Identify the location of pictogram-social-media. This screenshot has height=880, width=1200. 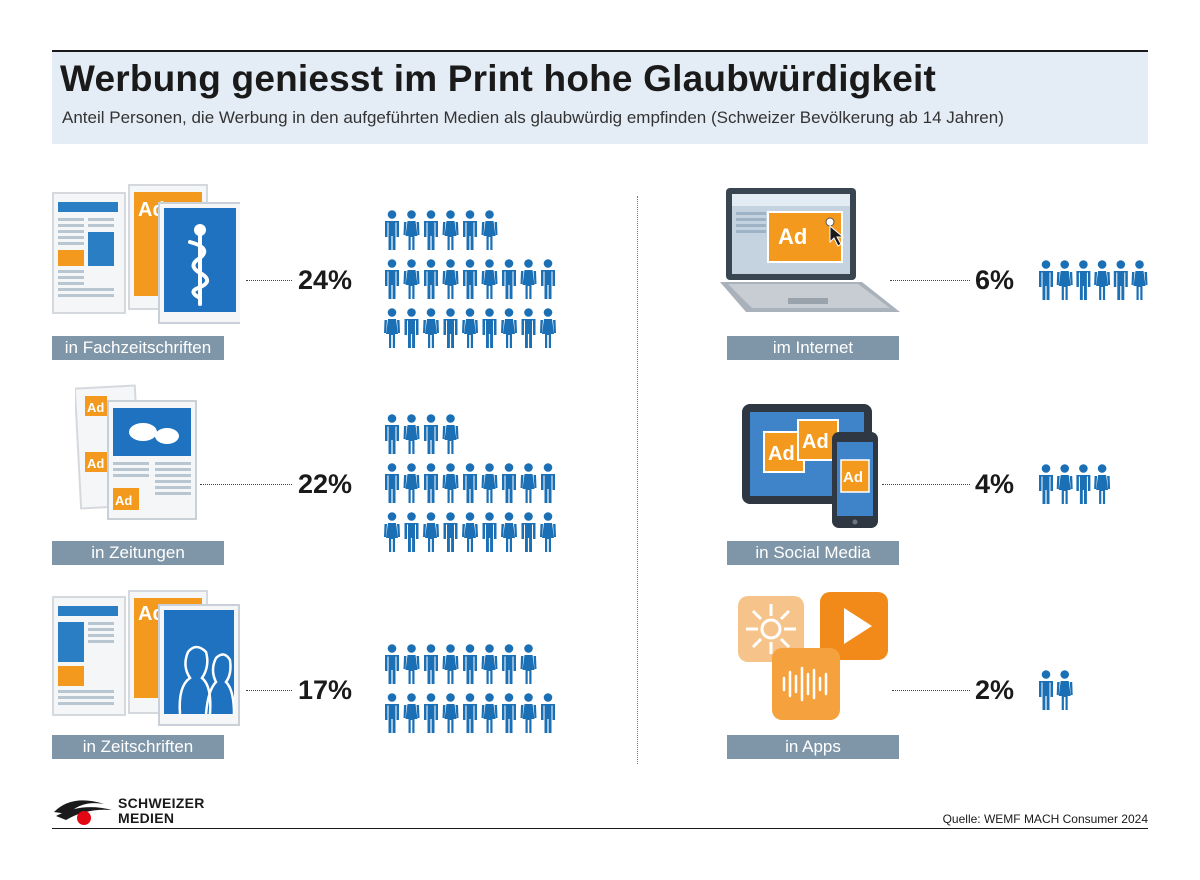
(1075, 484).